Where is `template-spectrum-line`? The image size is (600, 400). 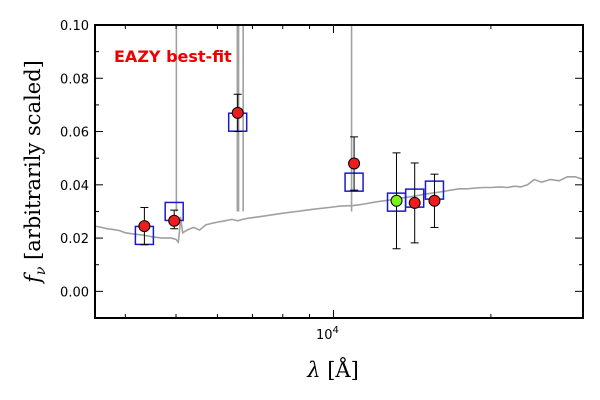 template-spectrum-line is located at coordinates (339, 210).